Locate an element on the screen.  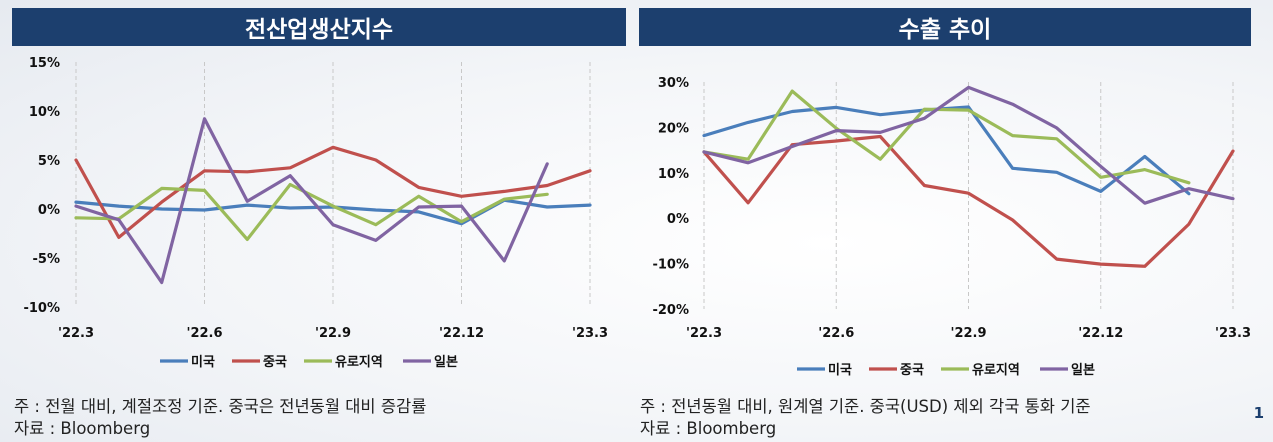
right-source-text: 자료 : Bloomberg is located at coordinates (708, 428).